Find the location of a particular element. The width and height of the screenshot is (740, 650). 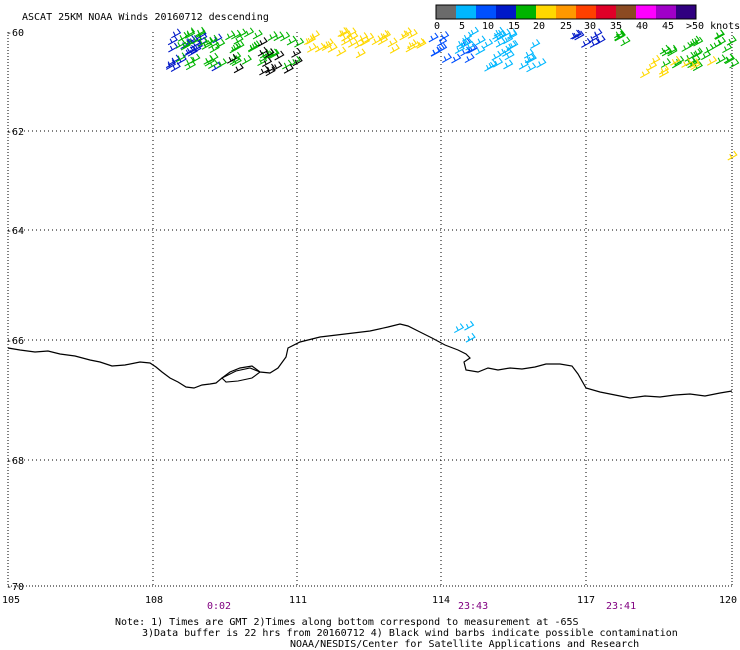

lat-label: -64 is located at coordinates (15, 231).